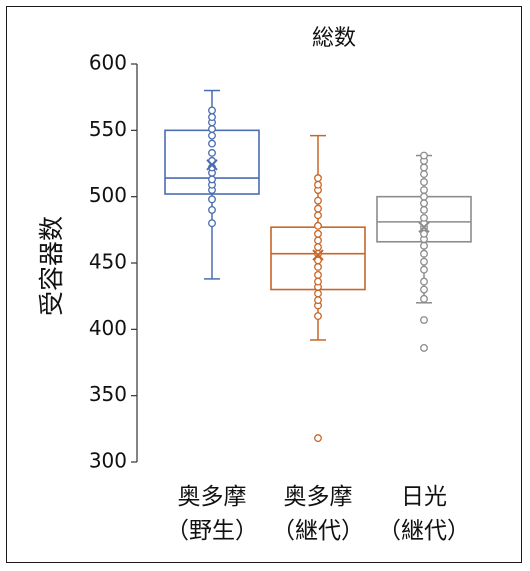 The image size is (530, 571). I want to click on x-categories: 奥多摩 （野生） 奥多摩 （継代） 日光 （継代）, so click(318, 514).